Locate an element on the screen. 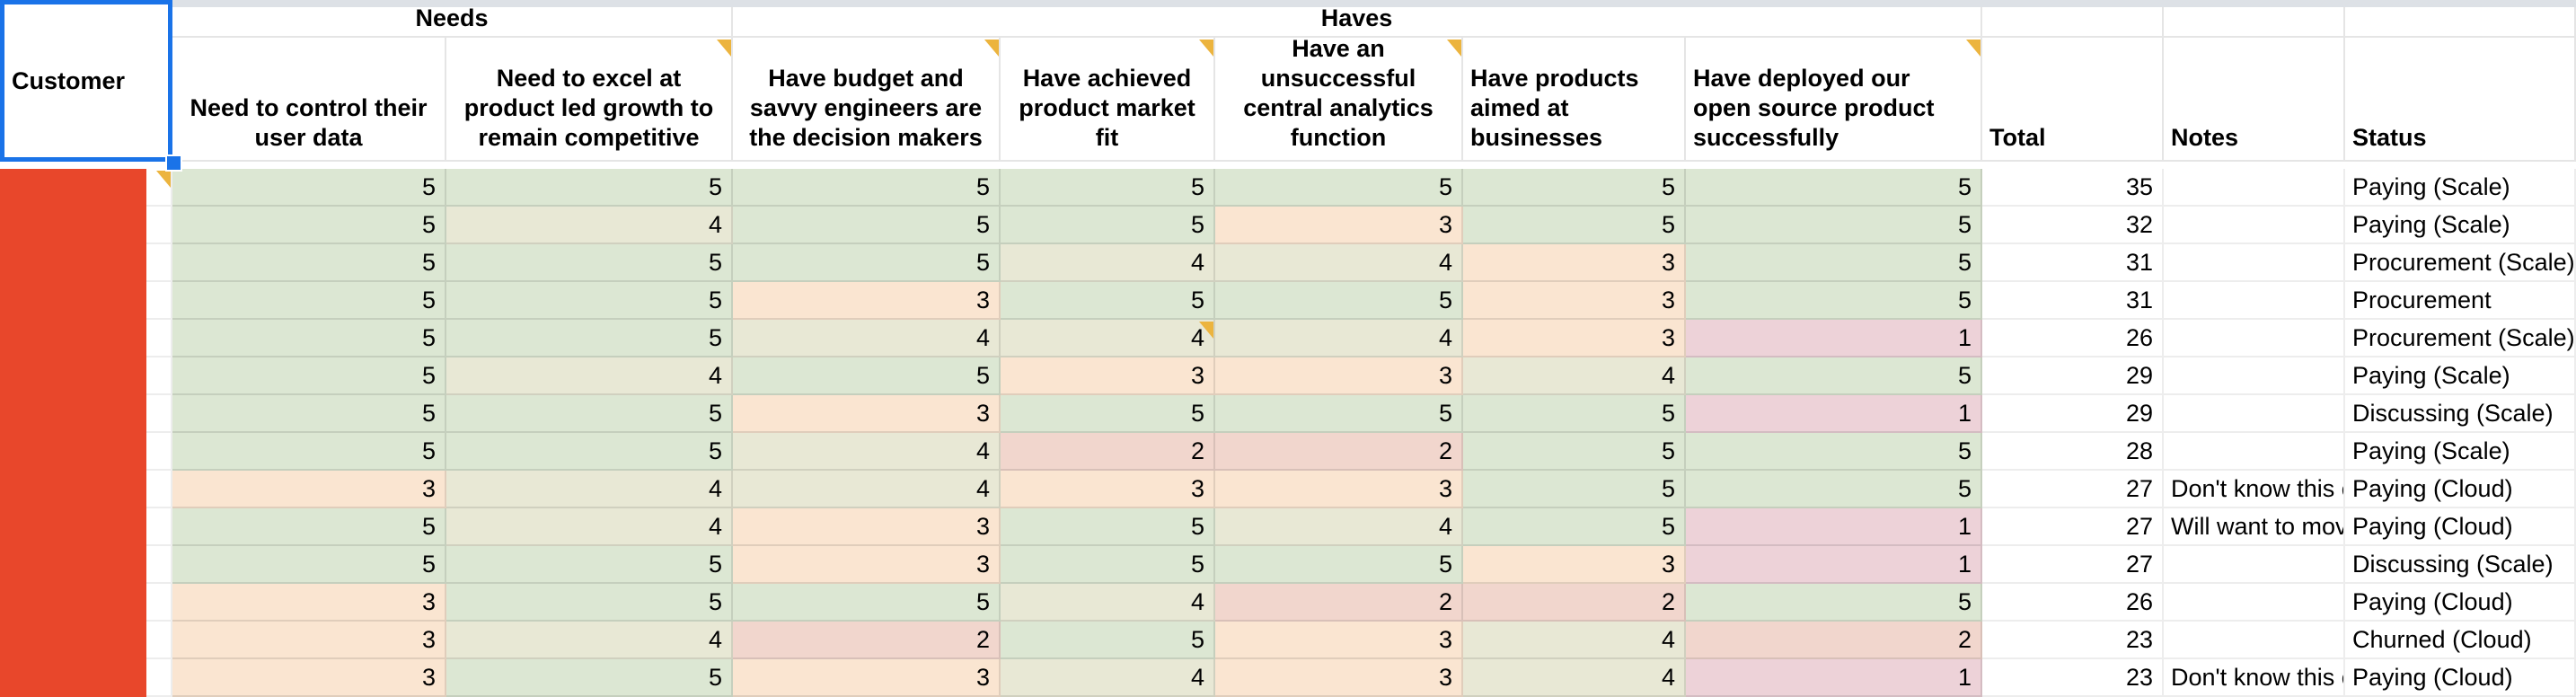  selection-fill-handle is located at coordinates (173, 163).